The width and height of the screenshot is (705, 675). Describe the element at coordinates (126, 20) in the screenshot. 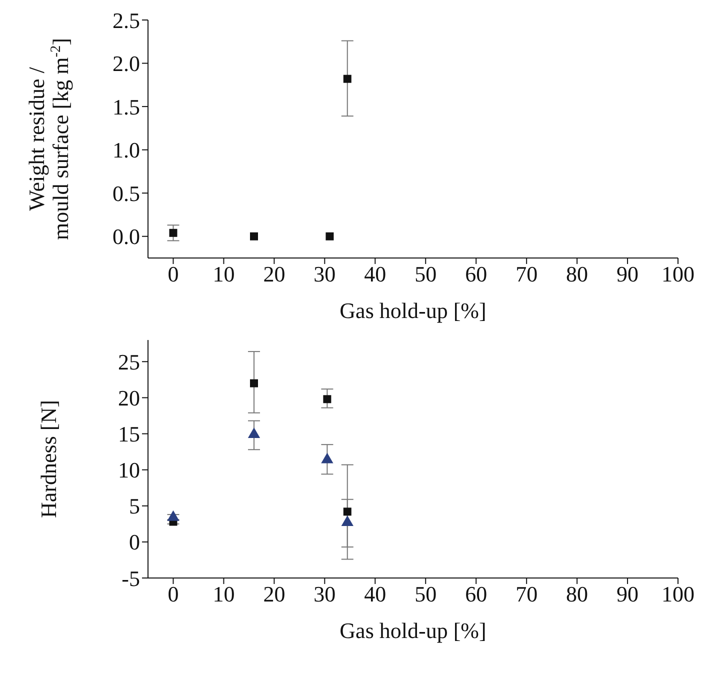

I see `y-tick-label: 2.5` at that location.